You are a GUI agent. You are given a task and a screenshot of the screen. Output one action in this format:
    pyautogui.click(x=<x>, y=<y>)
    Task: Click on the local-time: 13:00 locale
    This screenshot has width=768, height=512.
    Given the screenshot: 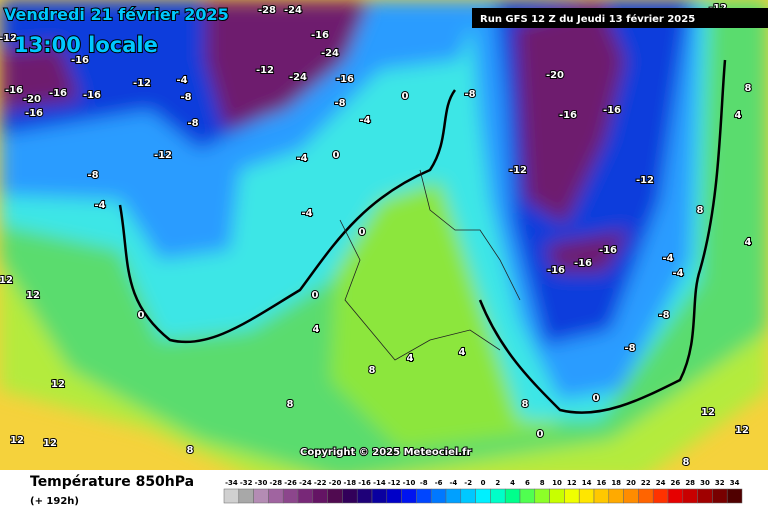 What is the action you would take?
    pyautogui.click(x=86, y=45)
    